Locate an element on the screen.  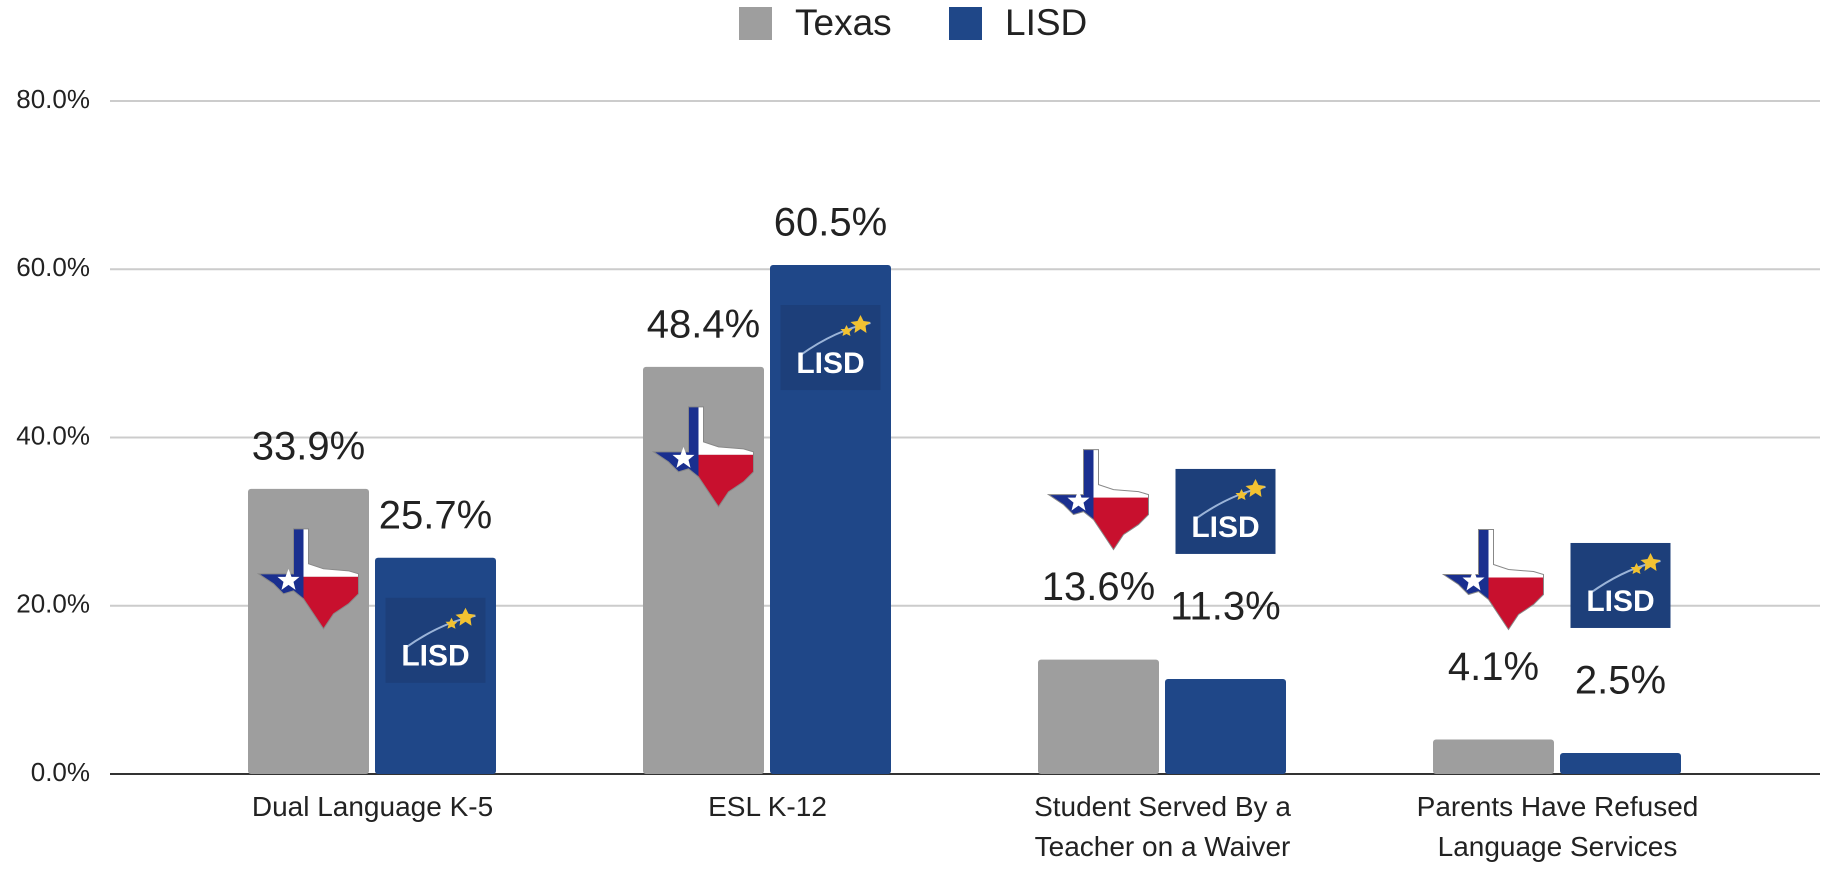
y-tick-label: 0.0% is located at coordinates (60, 772).